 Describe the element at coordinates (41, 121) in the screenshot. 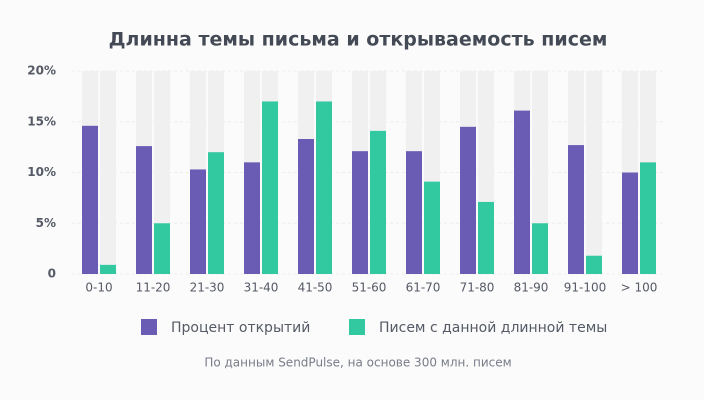

I see `y-tick-label: 15%` at that location.